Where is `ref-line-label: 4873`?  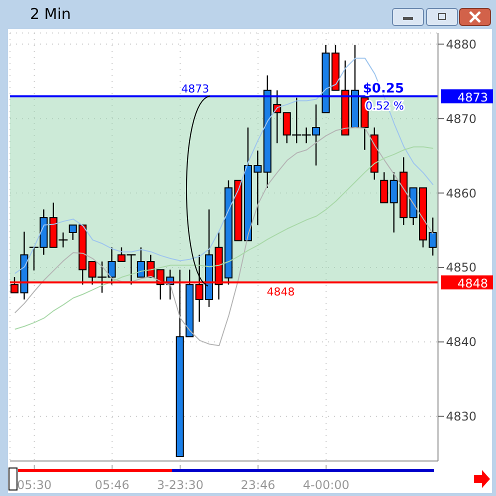
ref-line-label: 4873 is located at coordinates (195, 89).